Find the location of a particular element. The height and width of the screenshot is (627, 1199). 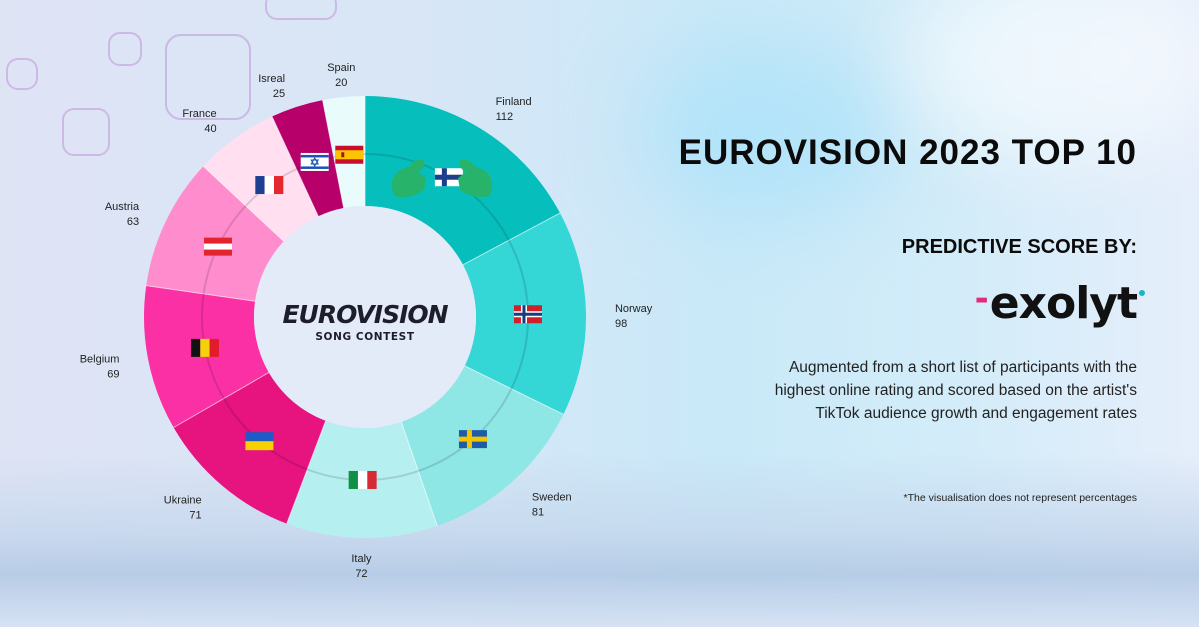

value-norway: 98 is located at coordinates (621, 324).